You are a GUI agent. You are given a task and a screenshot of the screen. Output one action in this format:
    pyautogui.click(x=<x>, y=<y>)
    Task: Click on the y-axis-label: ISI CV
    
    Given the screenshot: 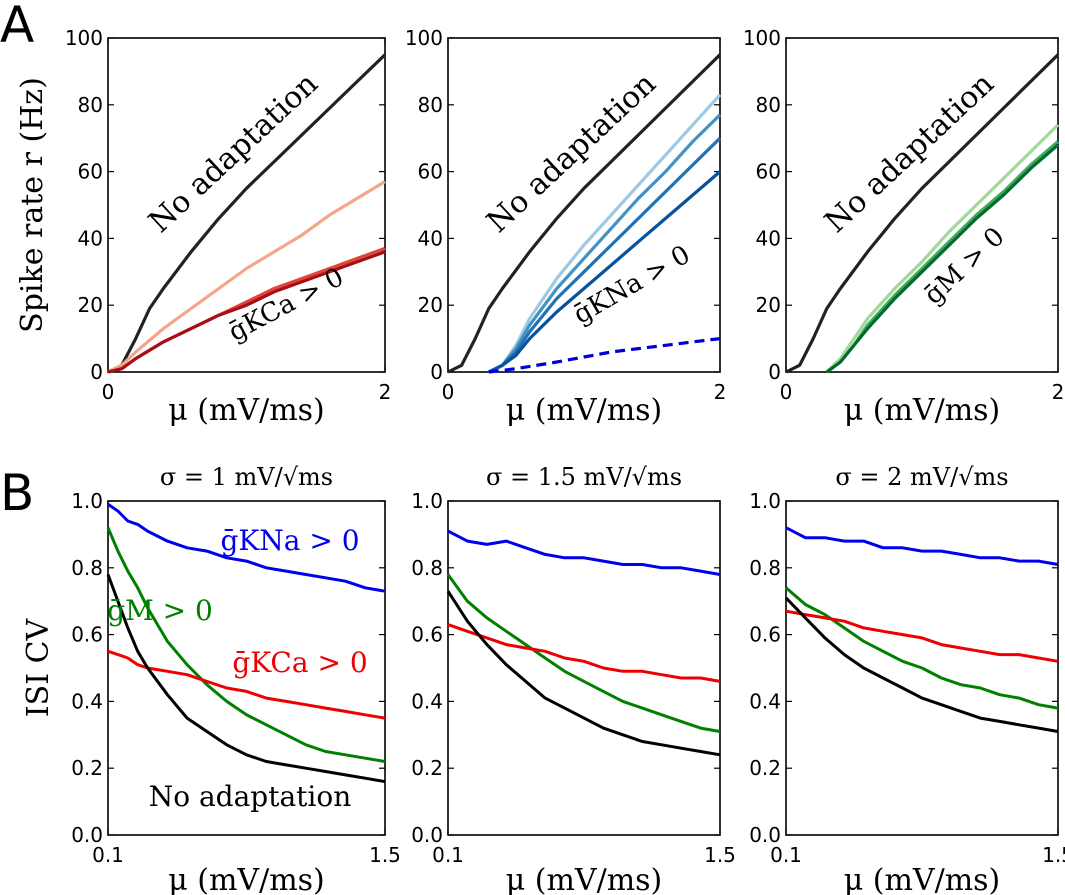 What is the action you would take?
    pyautogui.click(x=38, y=667)
    